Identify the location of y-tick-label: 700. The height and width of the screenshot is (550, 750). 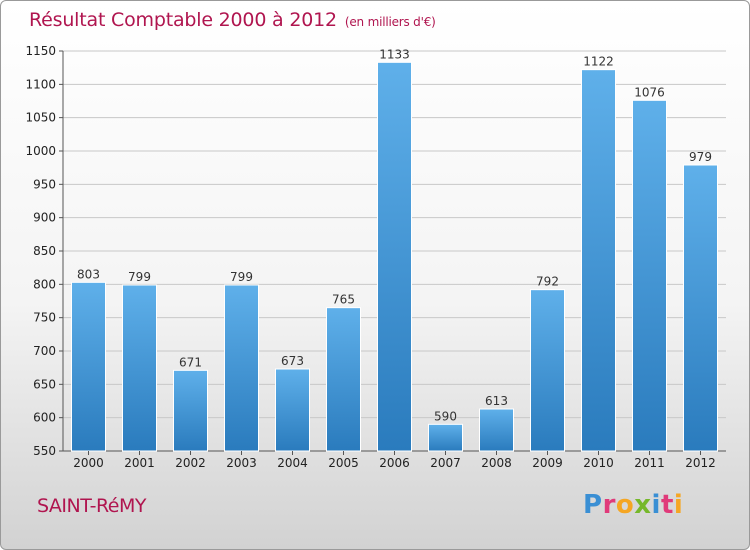
(44, 351).